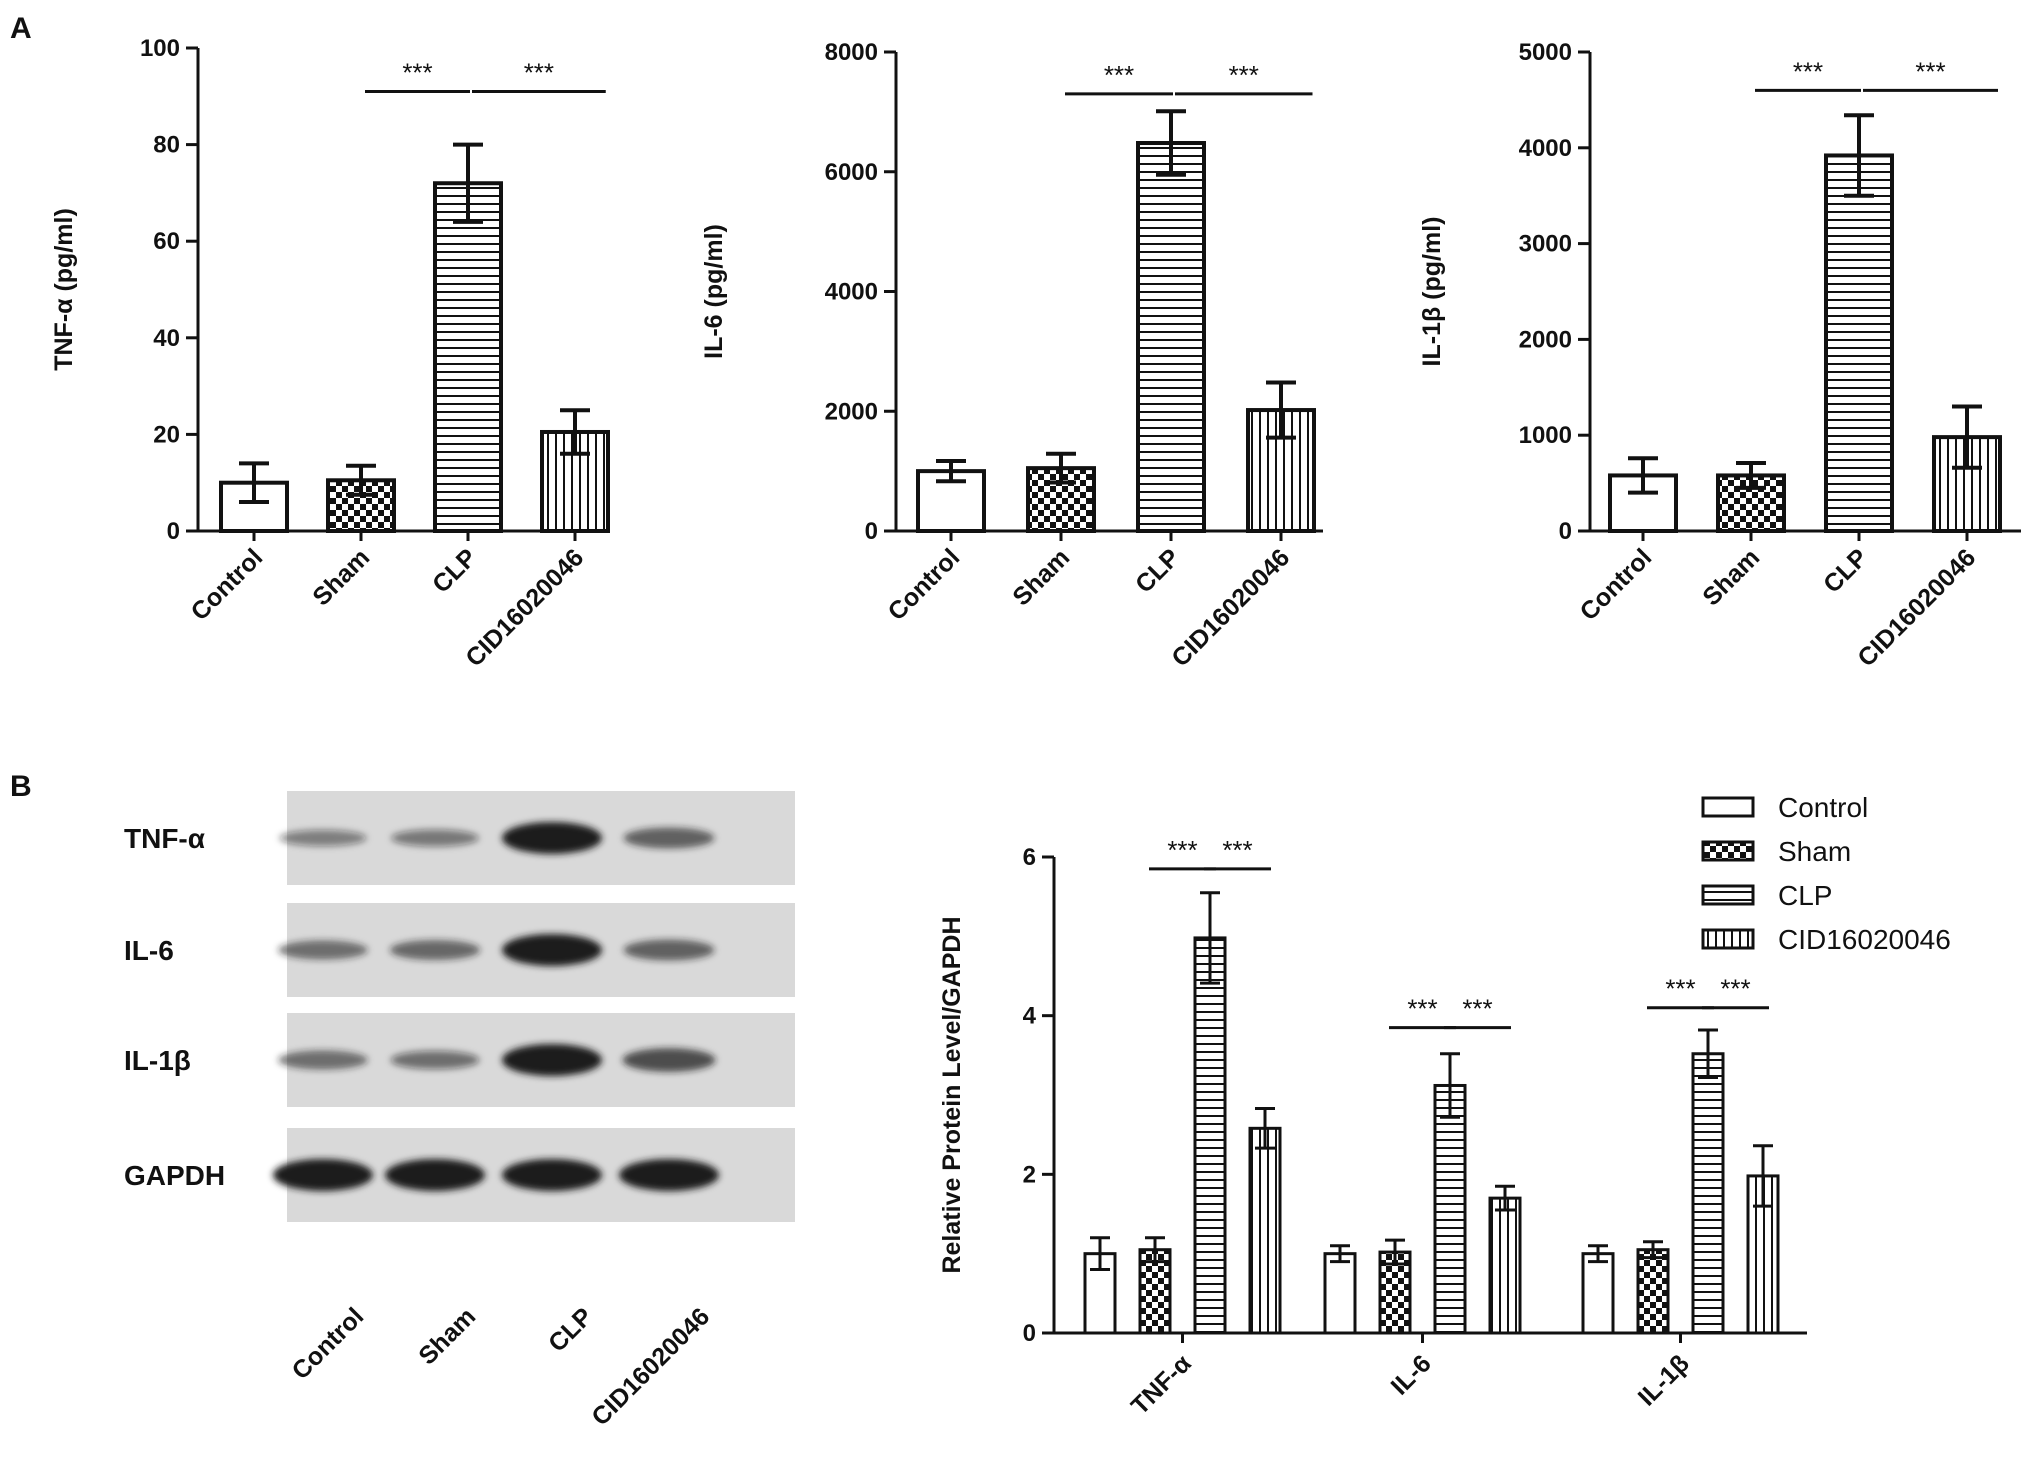  I want to click on legend-swatch-control, so click(1728, 807).